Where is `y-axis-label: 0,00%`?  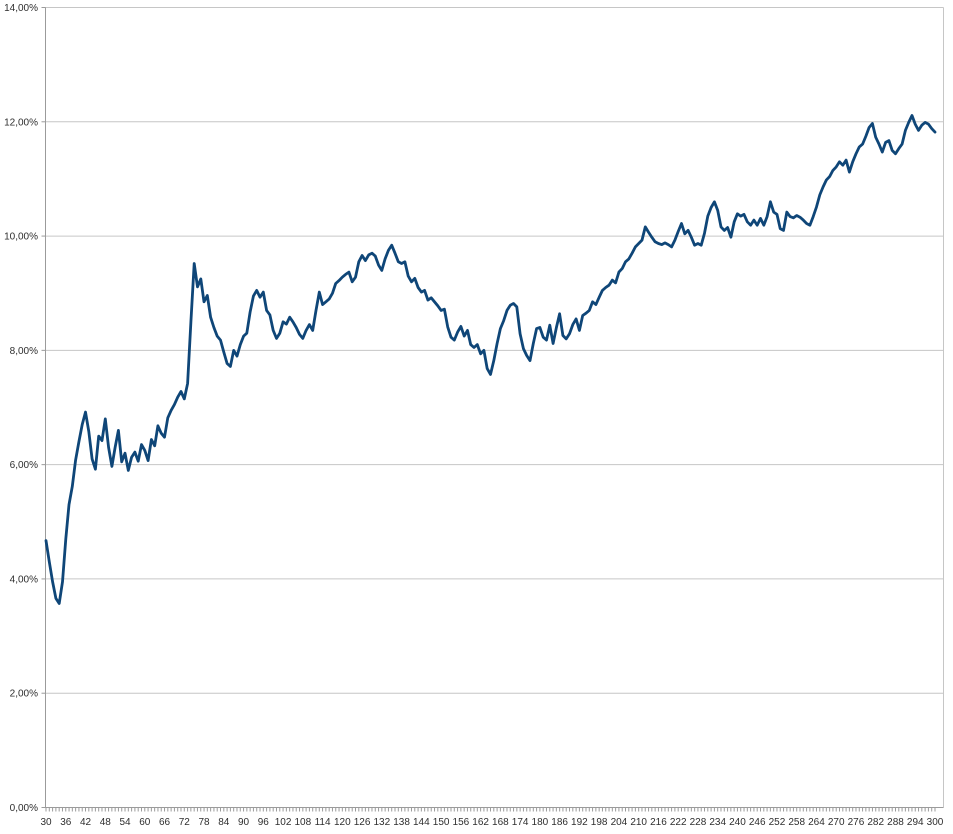
y-axis-label: 0,00% is located at coordinates (24, 808).